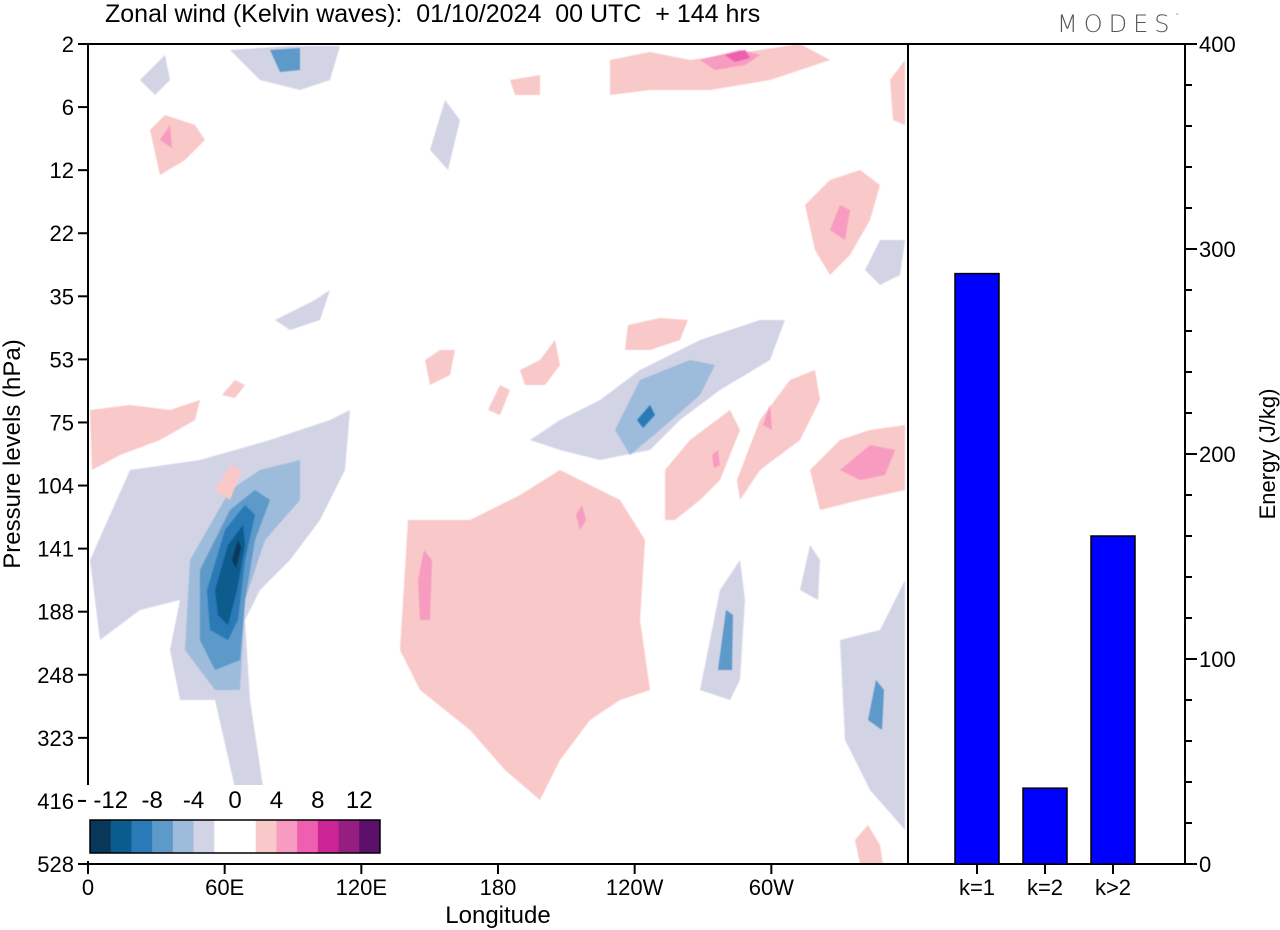  What do you see at coordinates (771, 887) in the screenshot?
I see `x-tick-label: 60W` at bounding box center [771, 887].